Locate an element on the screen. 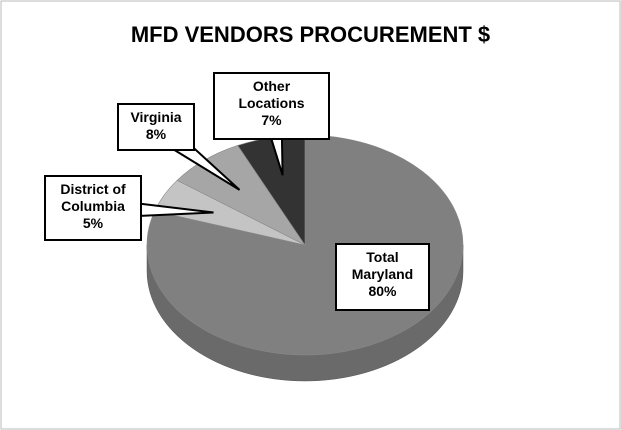  value-label: 8% is located at coordinates (156, 134).